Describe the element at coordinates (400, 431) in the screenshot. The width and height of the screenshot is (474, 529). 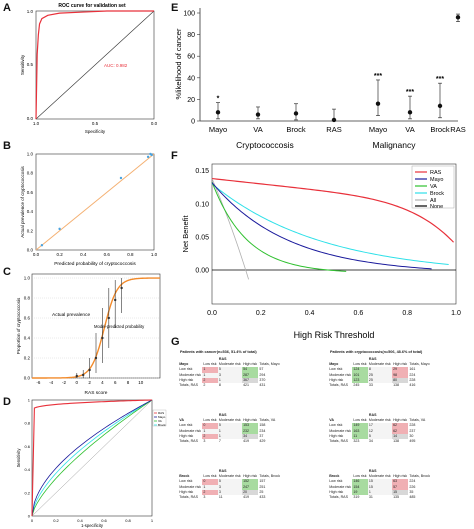
I see `table-cell: 62` at that location.